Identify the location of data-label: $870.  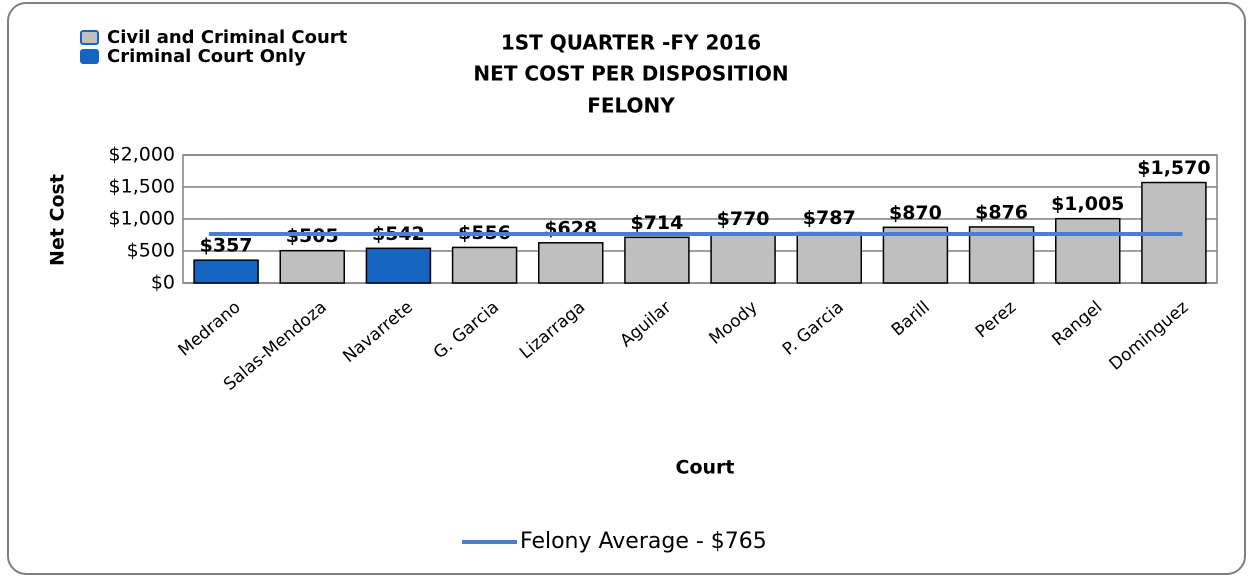
(915, 213).